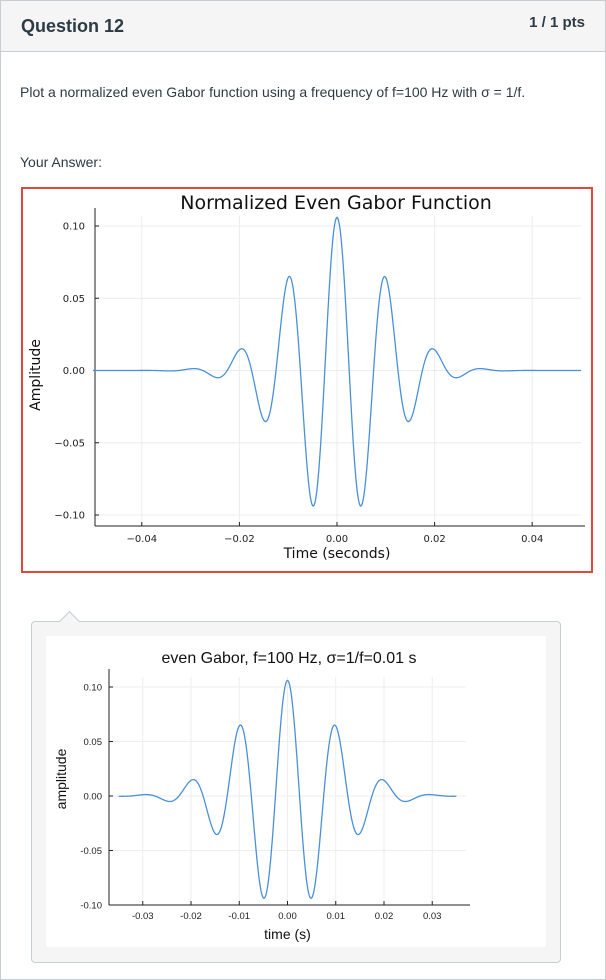 The height and width of the screenshot is (980, 606). What do you see at coordinates (61, 778) in the screenshot?
I see `y-axis-label: amplitude` at bounding box center [61, 778].